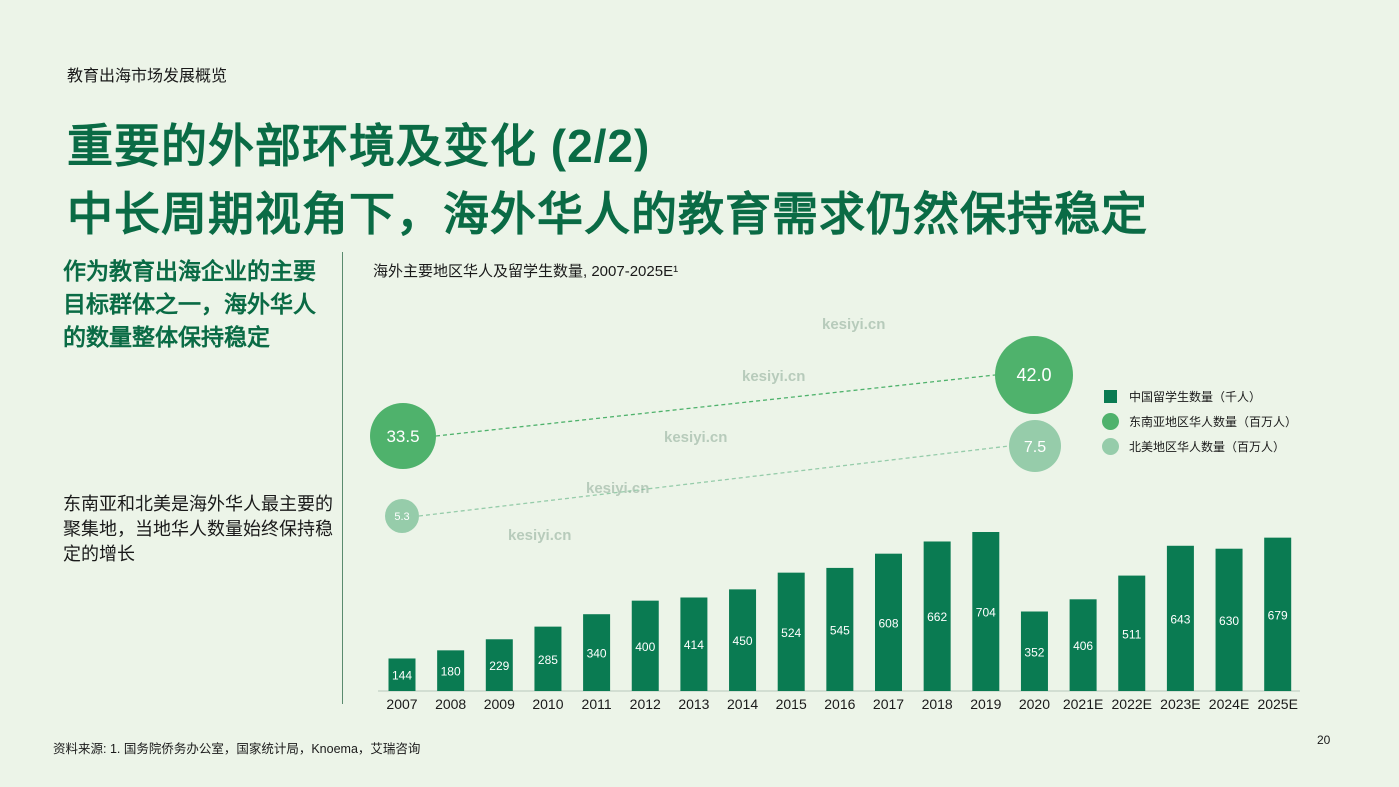  Describe the element at coordinates (888, 704) in the screenshot. I see `x-tick-label: 2017` at that location.